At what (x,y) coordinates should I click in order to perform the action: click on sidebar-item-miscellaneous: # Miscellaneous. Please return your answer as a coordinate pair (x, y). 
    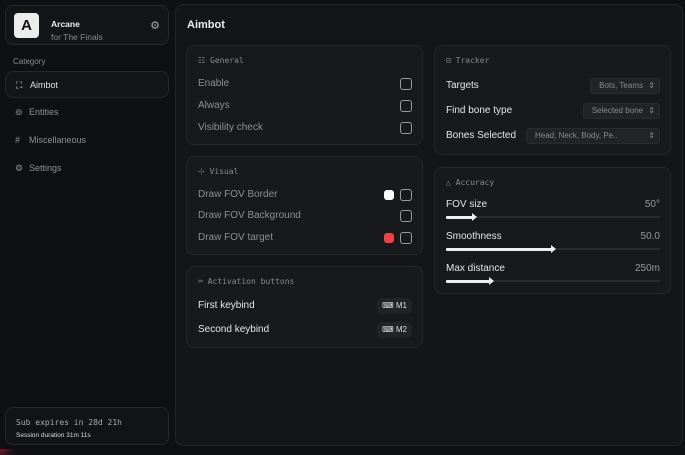
    Looking at the image, I should click on (87, 140).